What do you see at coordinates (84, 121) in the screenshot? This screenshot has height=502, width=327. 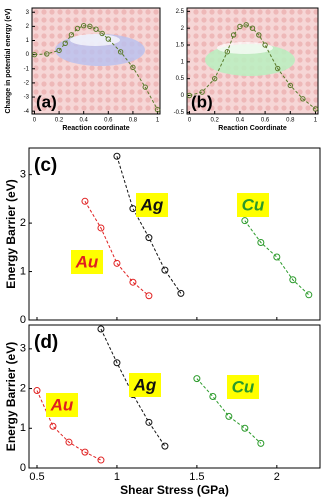 I see `x-tick-label: 0.4` at bounding box center [84, 121].